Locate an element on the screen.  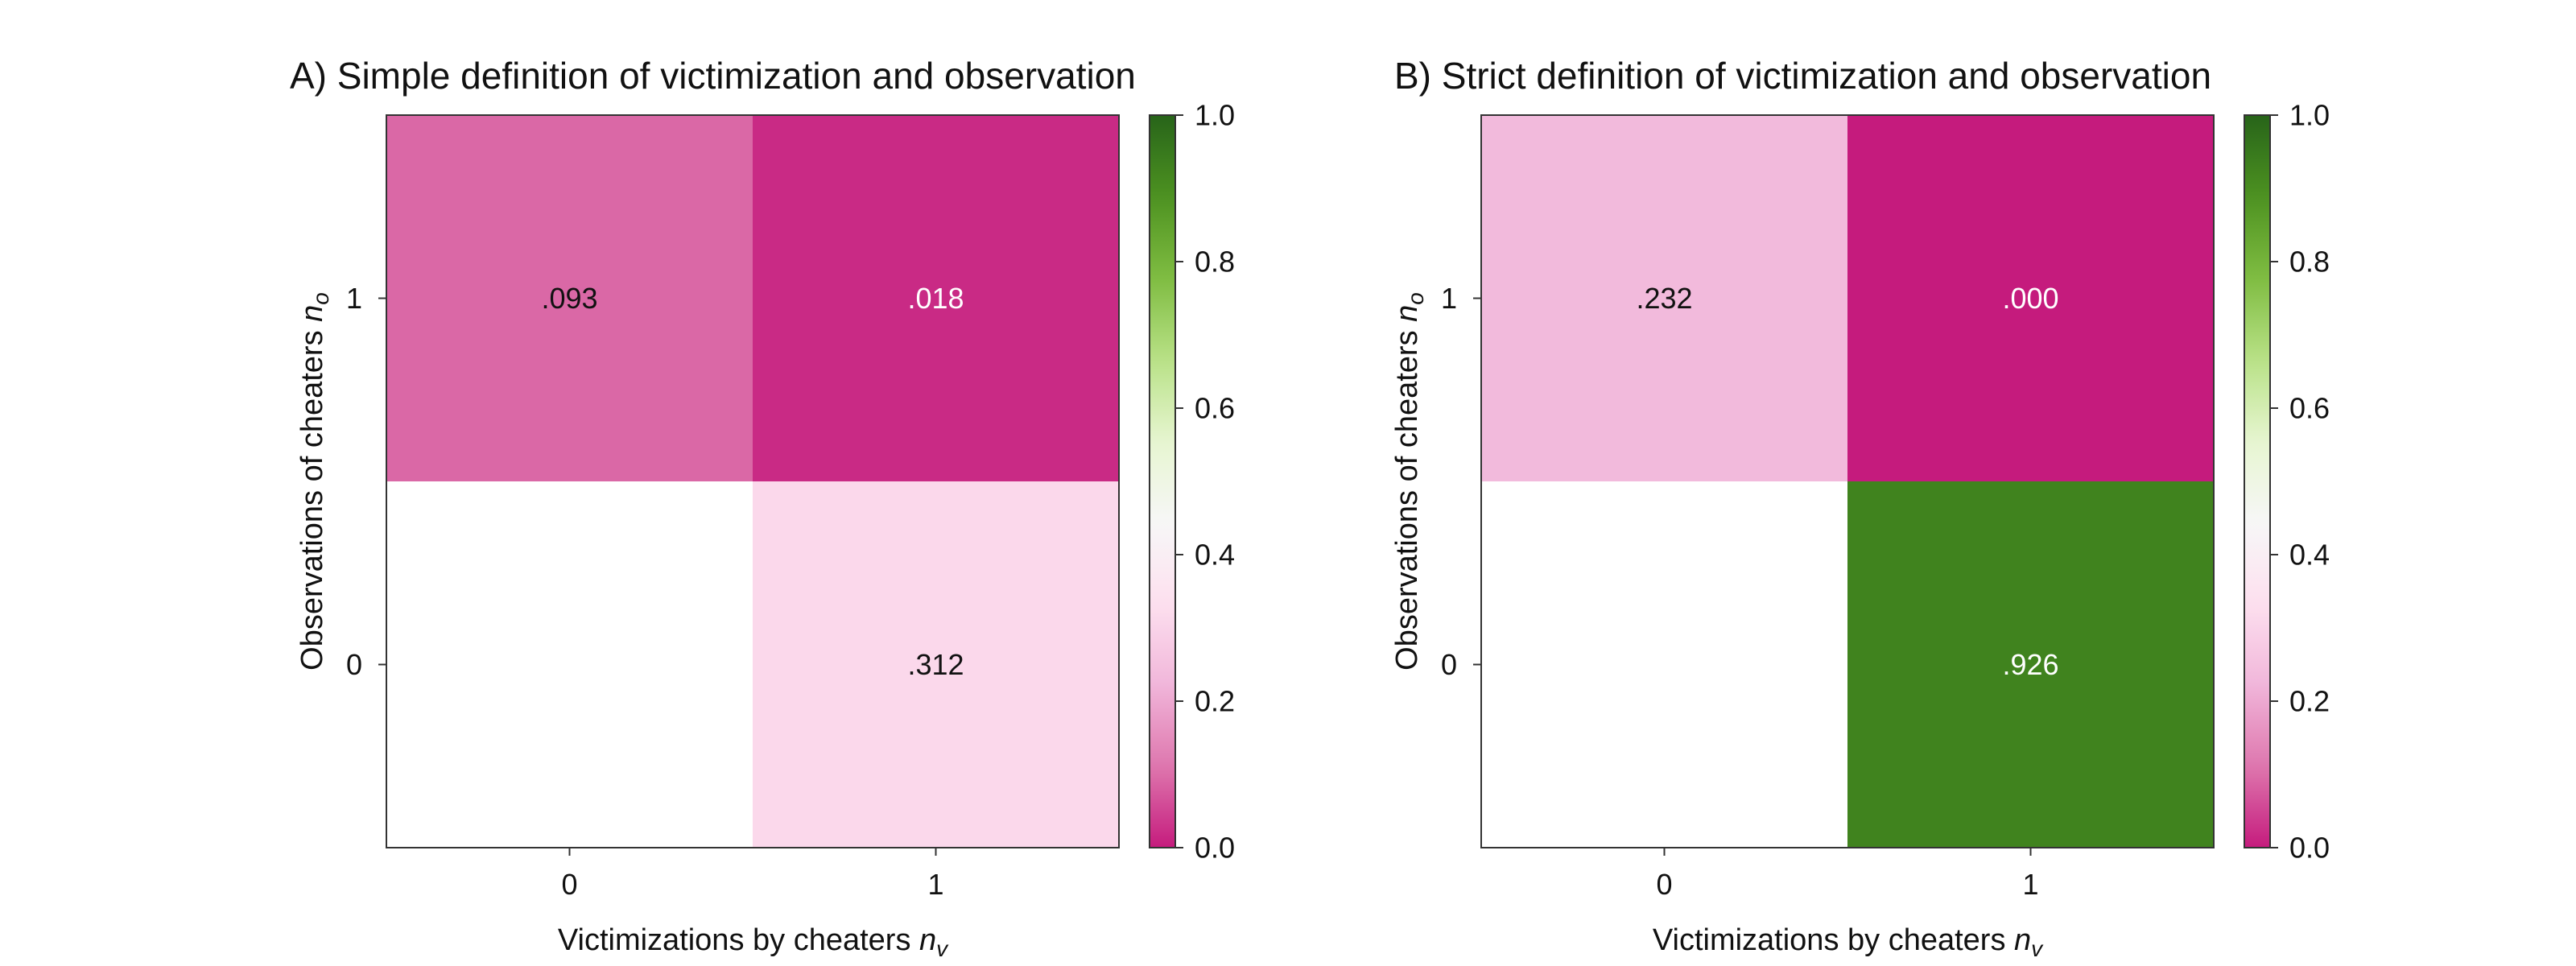
cell-value-label: .926 is located at coordinates (2030, 664).